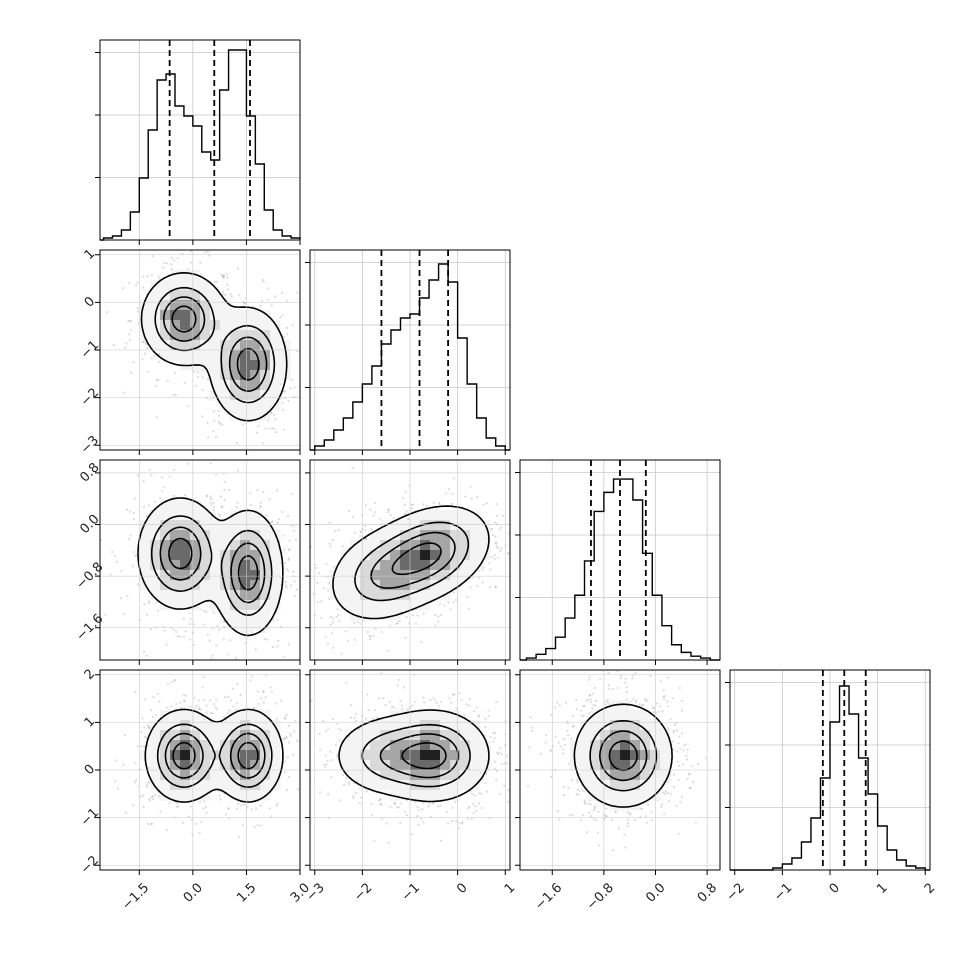  I want to click on axes-frame, so click(620, 560).